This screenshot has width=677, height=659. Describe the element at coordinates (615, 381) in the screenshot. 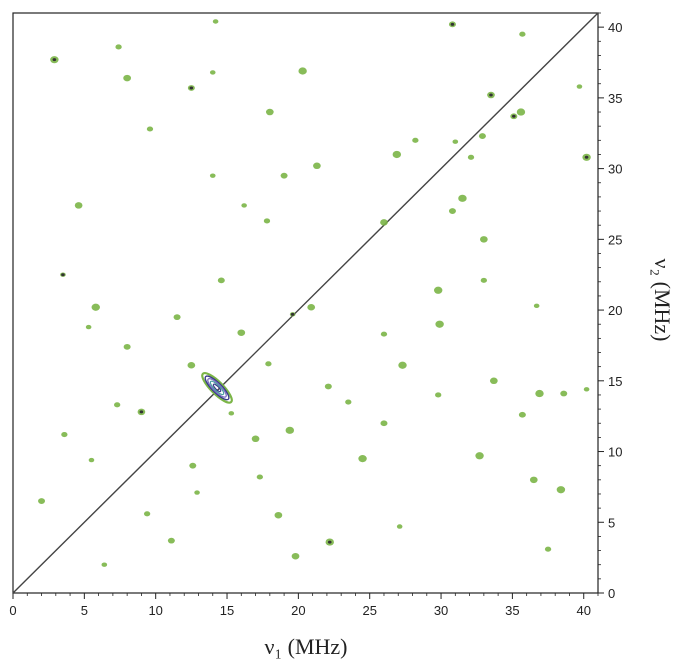

I see `y-tick-label: 15` at that location.